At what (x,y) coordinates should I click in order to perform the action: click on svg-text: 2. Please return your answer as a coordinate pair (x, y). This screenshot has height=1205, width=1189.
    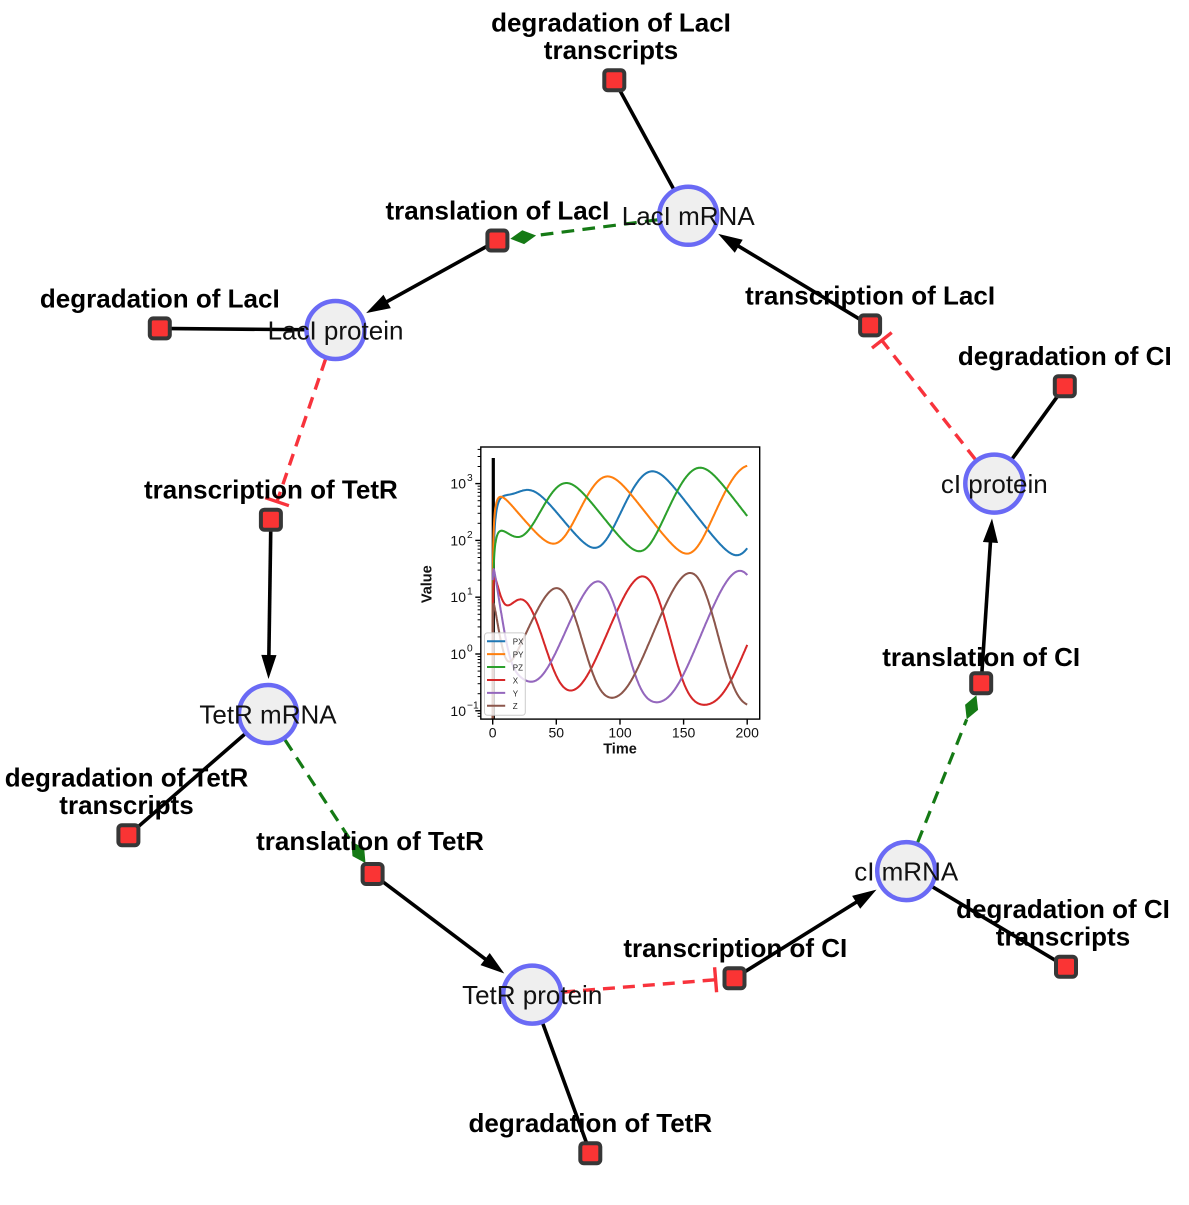
    Looking at the image, I should click on (470, 535).